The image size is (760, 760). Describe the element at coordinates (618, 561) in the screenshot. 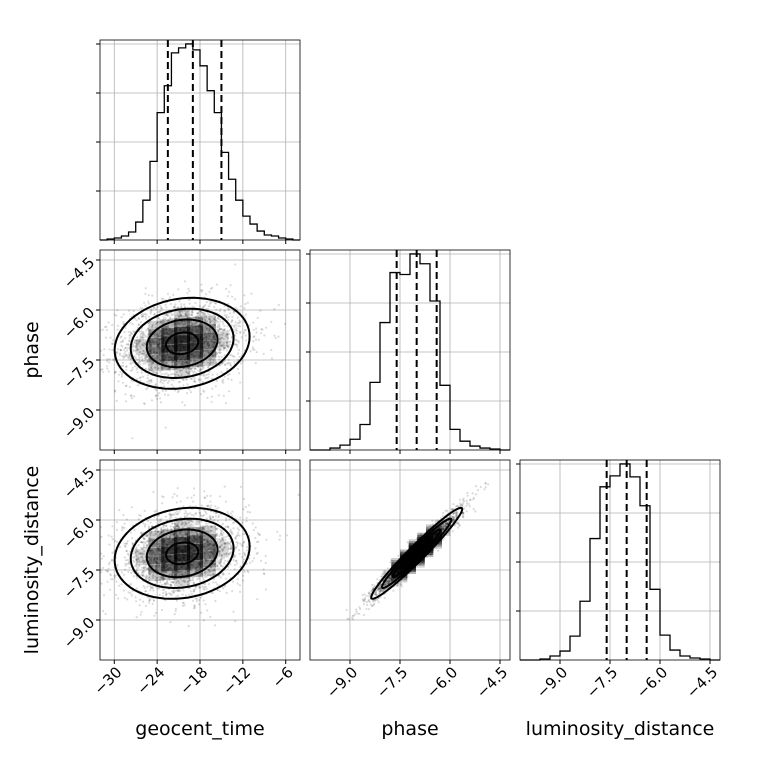

I see `histogram-panel-luminosity_distance` at that location.